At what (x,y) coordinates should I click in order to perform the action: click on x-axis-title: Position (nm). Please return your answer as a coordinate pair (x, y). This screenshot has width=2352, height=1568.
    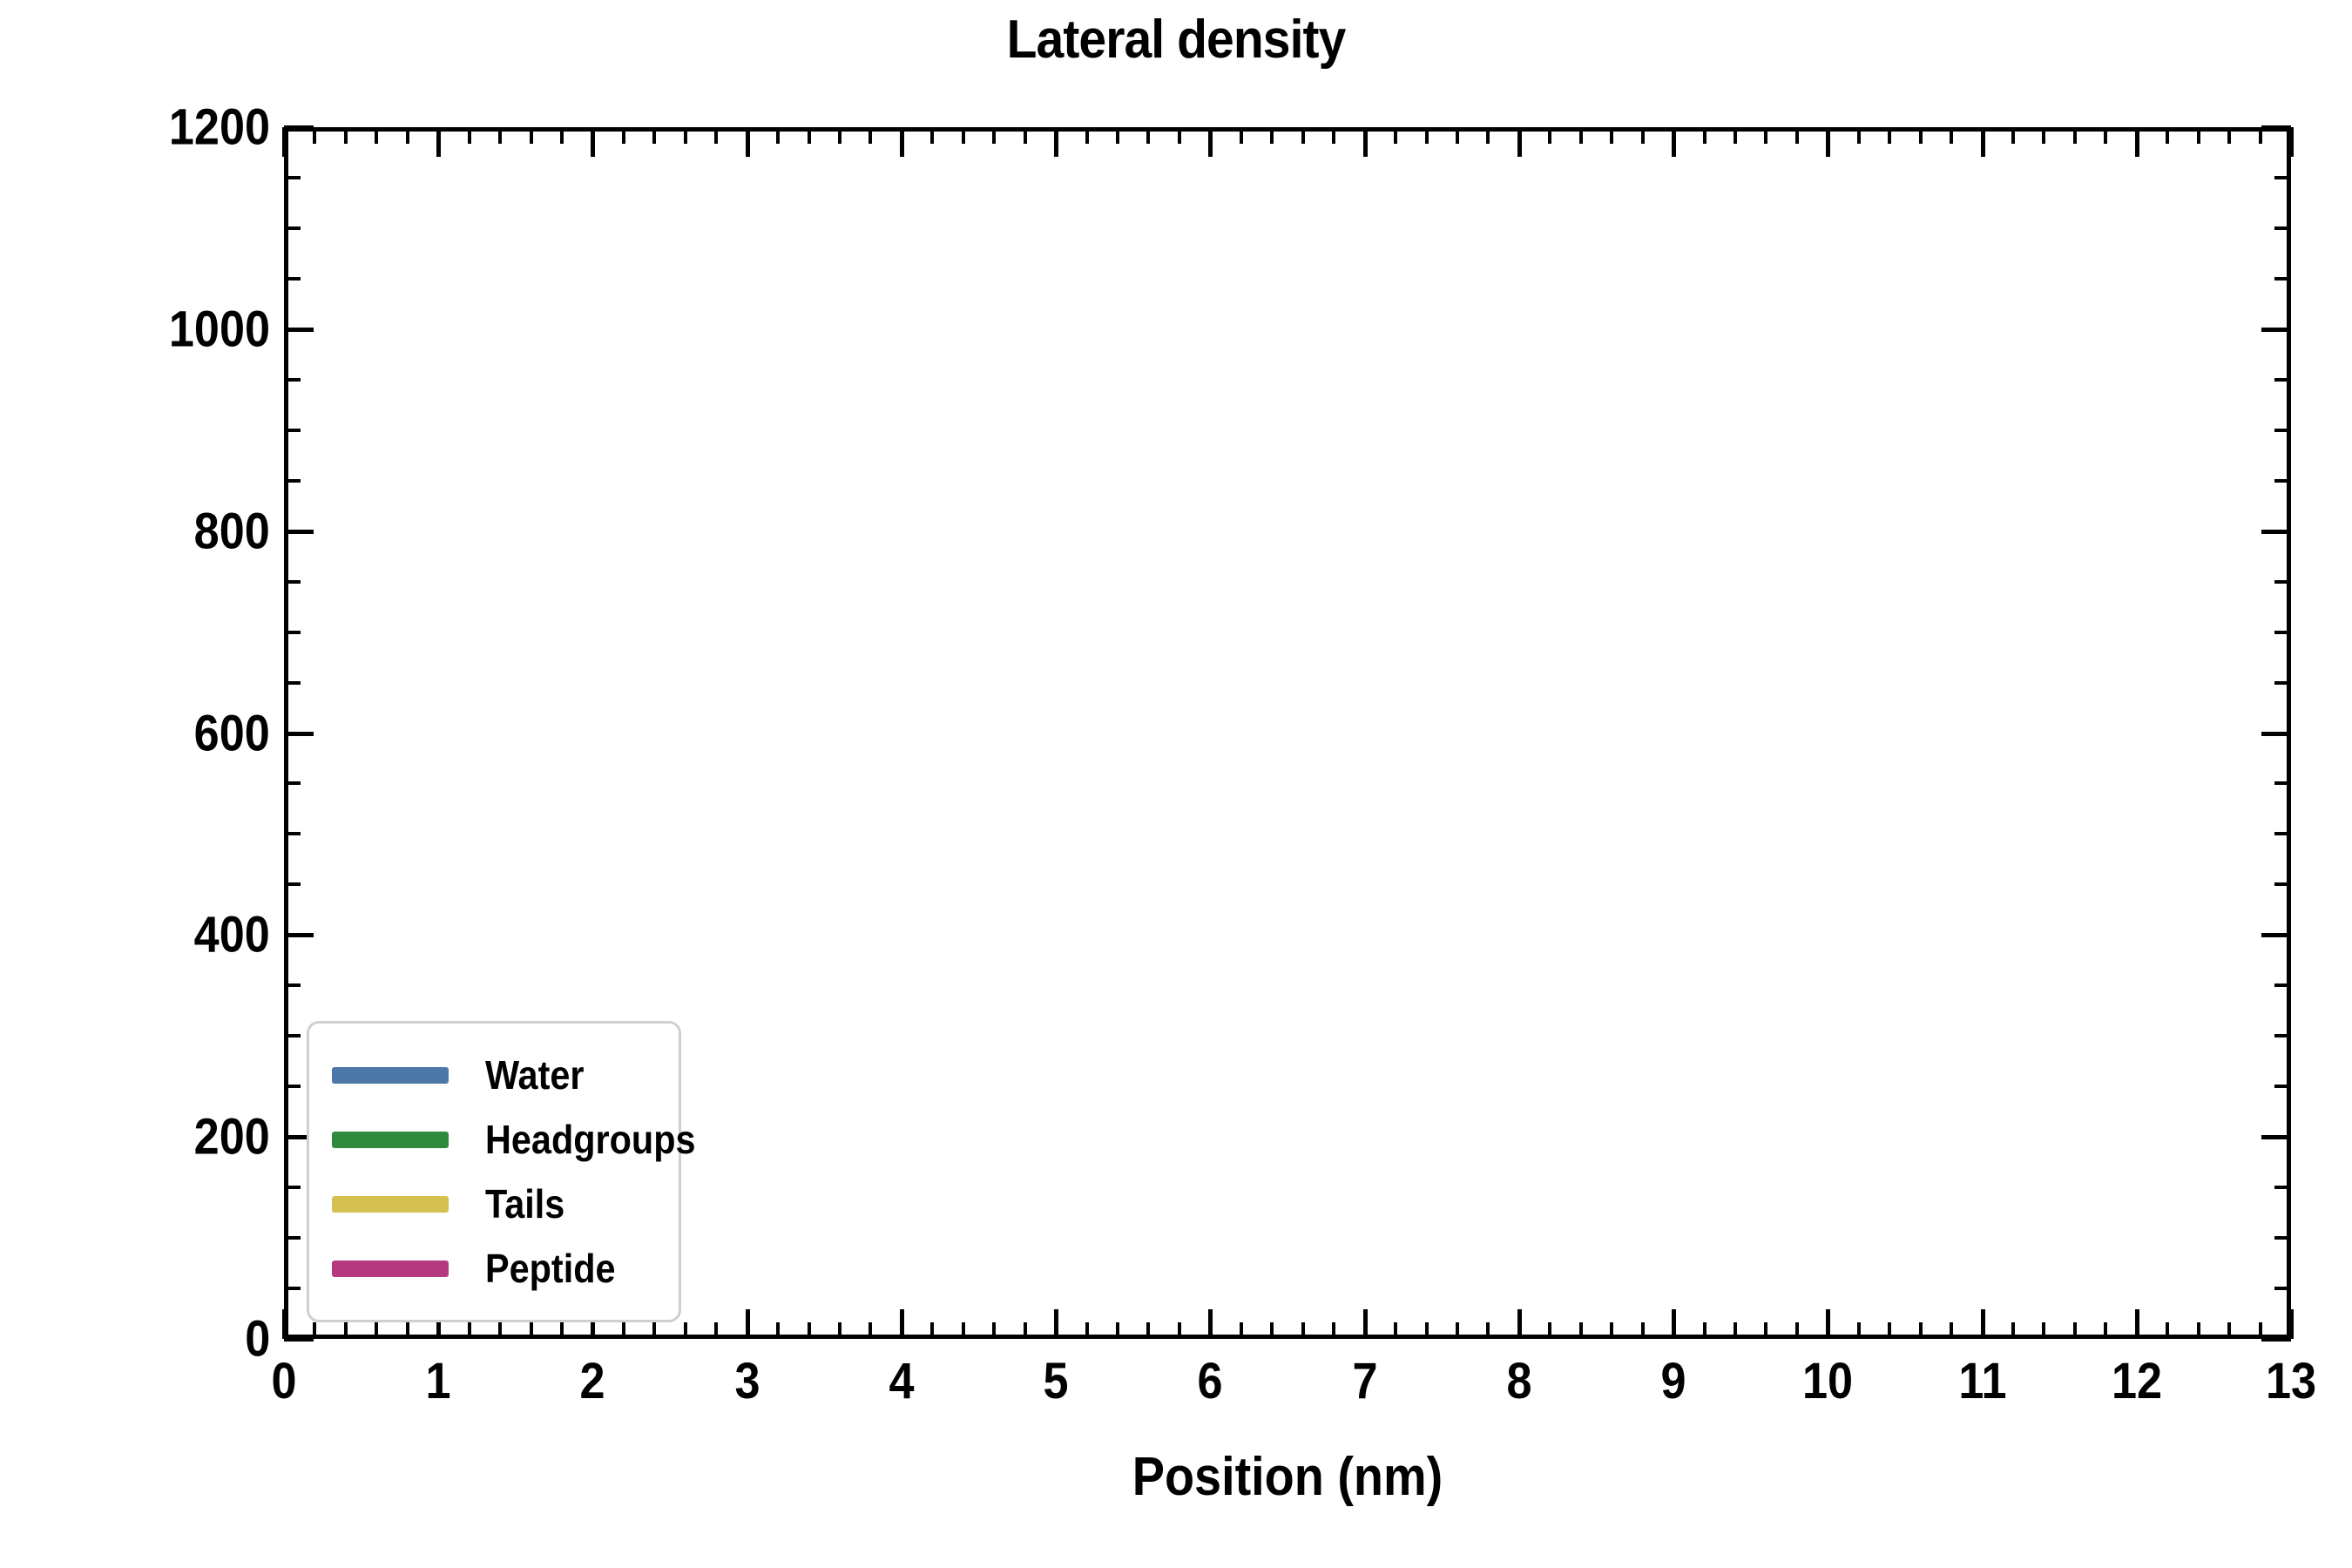
    Looking at the image, I should click on (1287, 1477).